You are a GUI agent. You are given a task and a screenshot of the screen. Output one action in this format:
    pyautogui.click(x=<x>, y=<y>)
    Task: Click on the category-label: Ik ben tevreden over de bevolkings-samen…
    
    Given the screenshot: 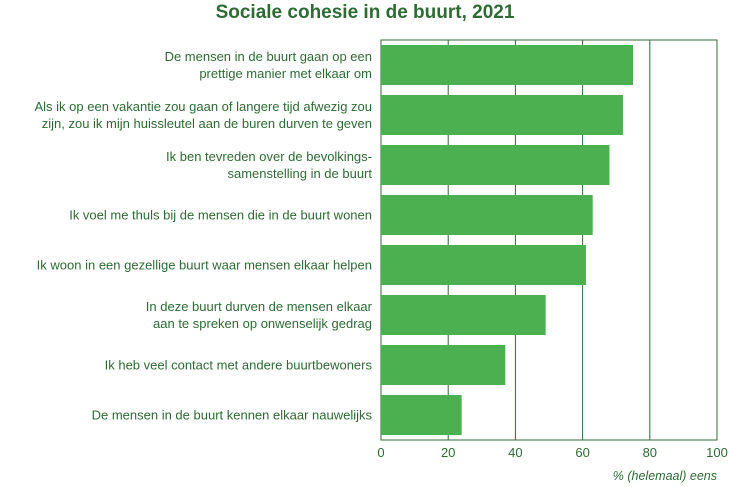 What is the action you would take?
    pyautogui.click(x=269, y=165)
    